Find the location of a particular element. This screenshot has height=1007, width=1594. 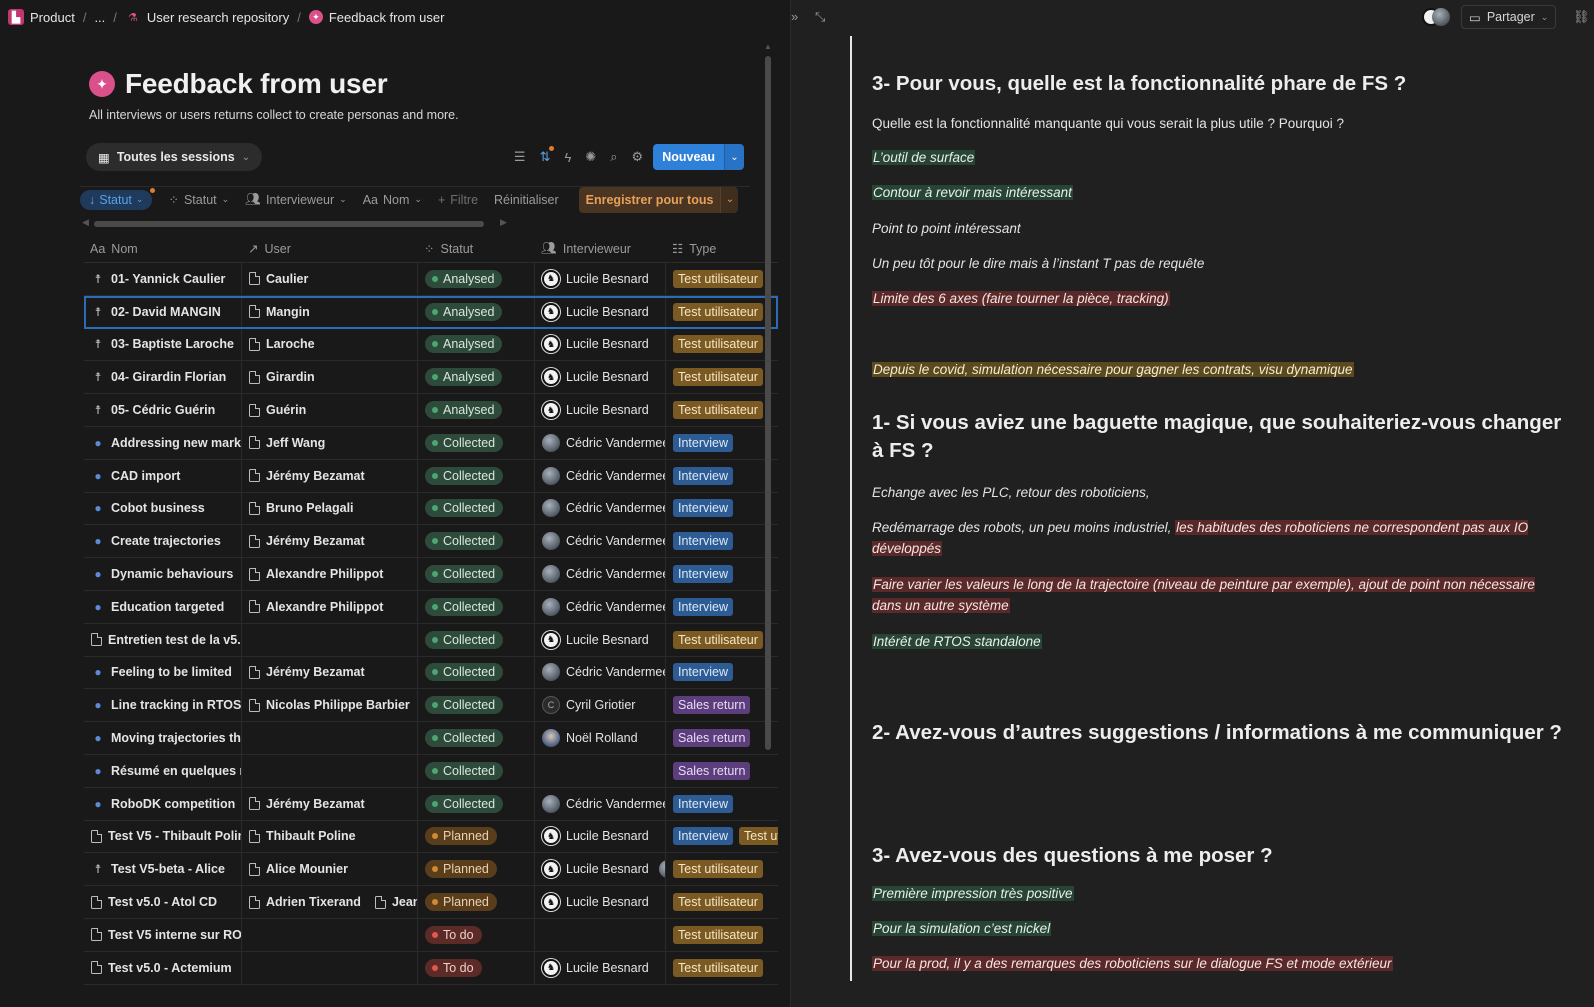

cell-type: Interview Test utilisateur is located at coordinates (722, 837).